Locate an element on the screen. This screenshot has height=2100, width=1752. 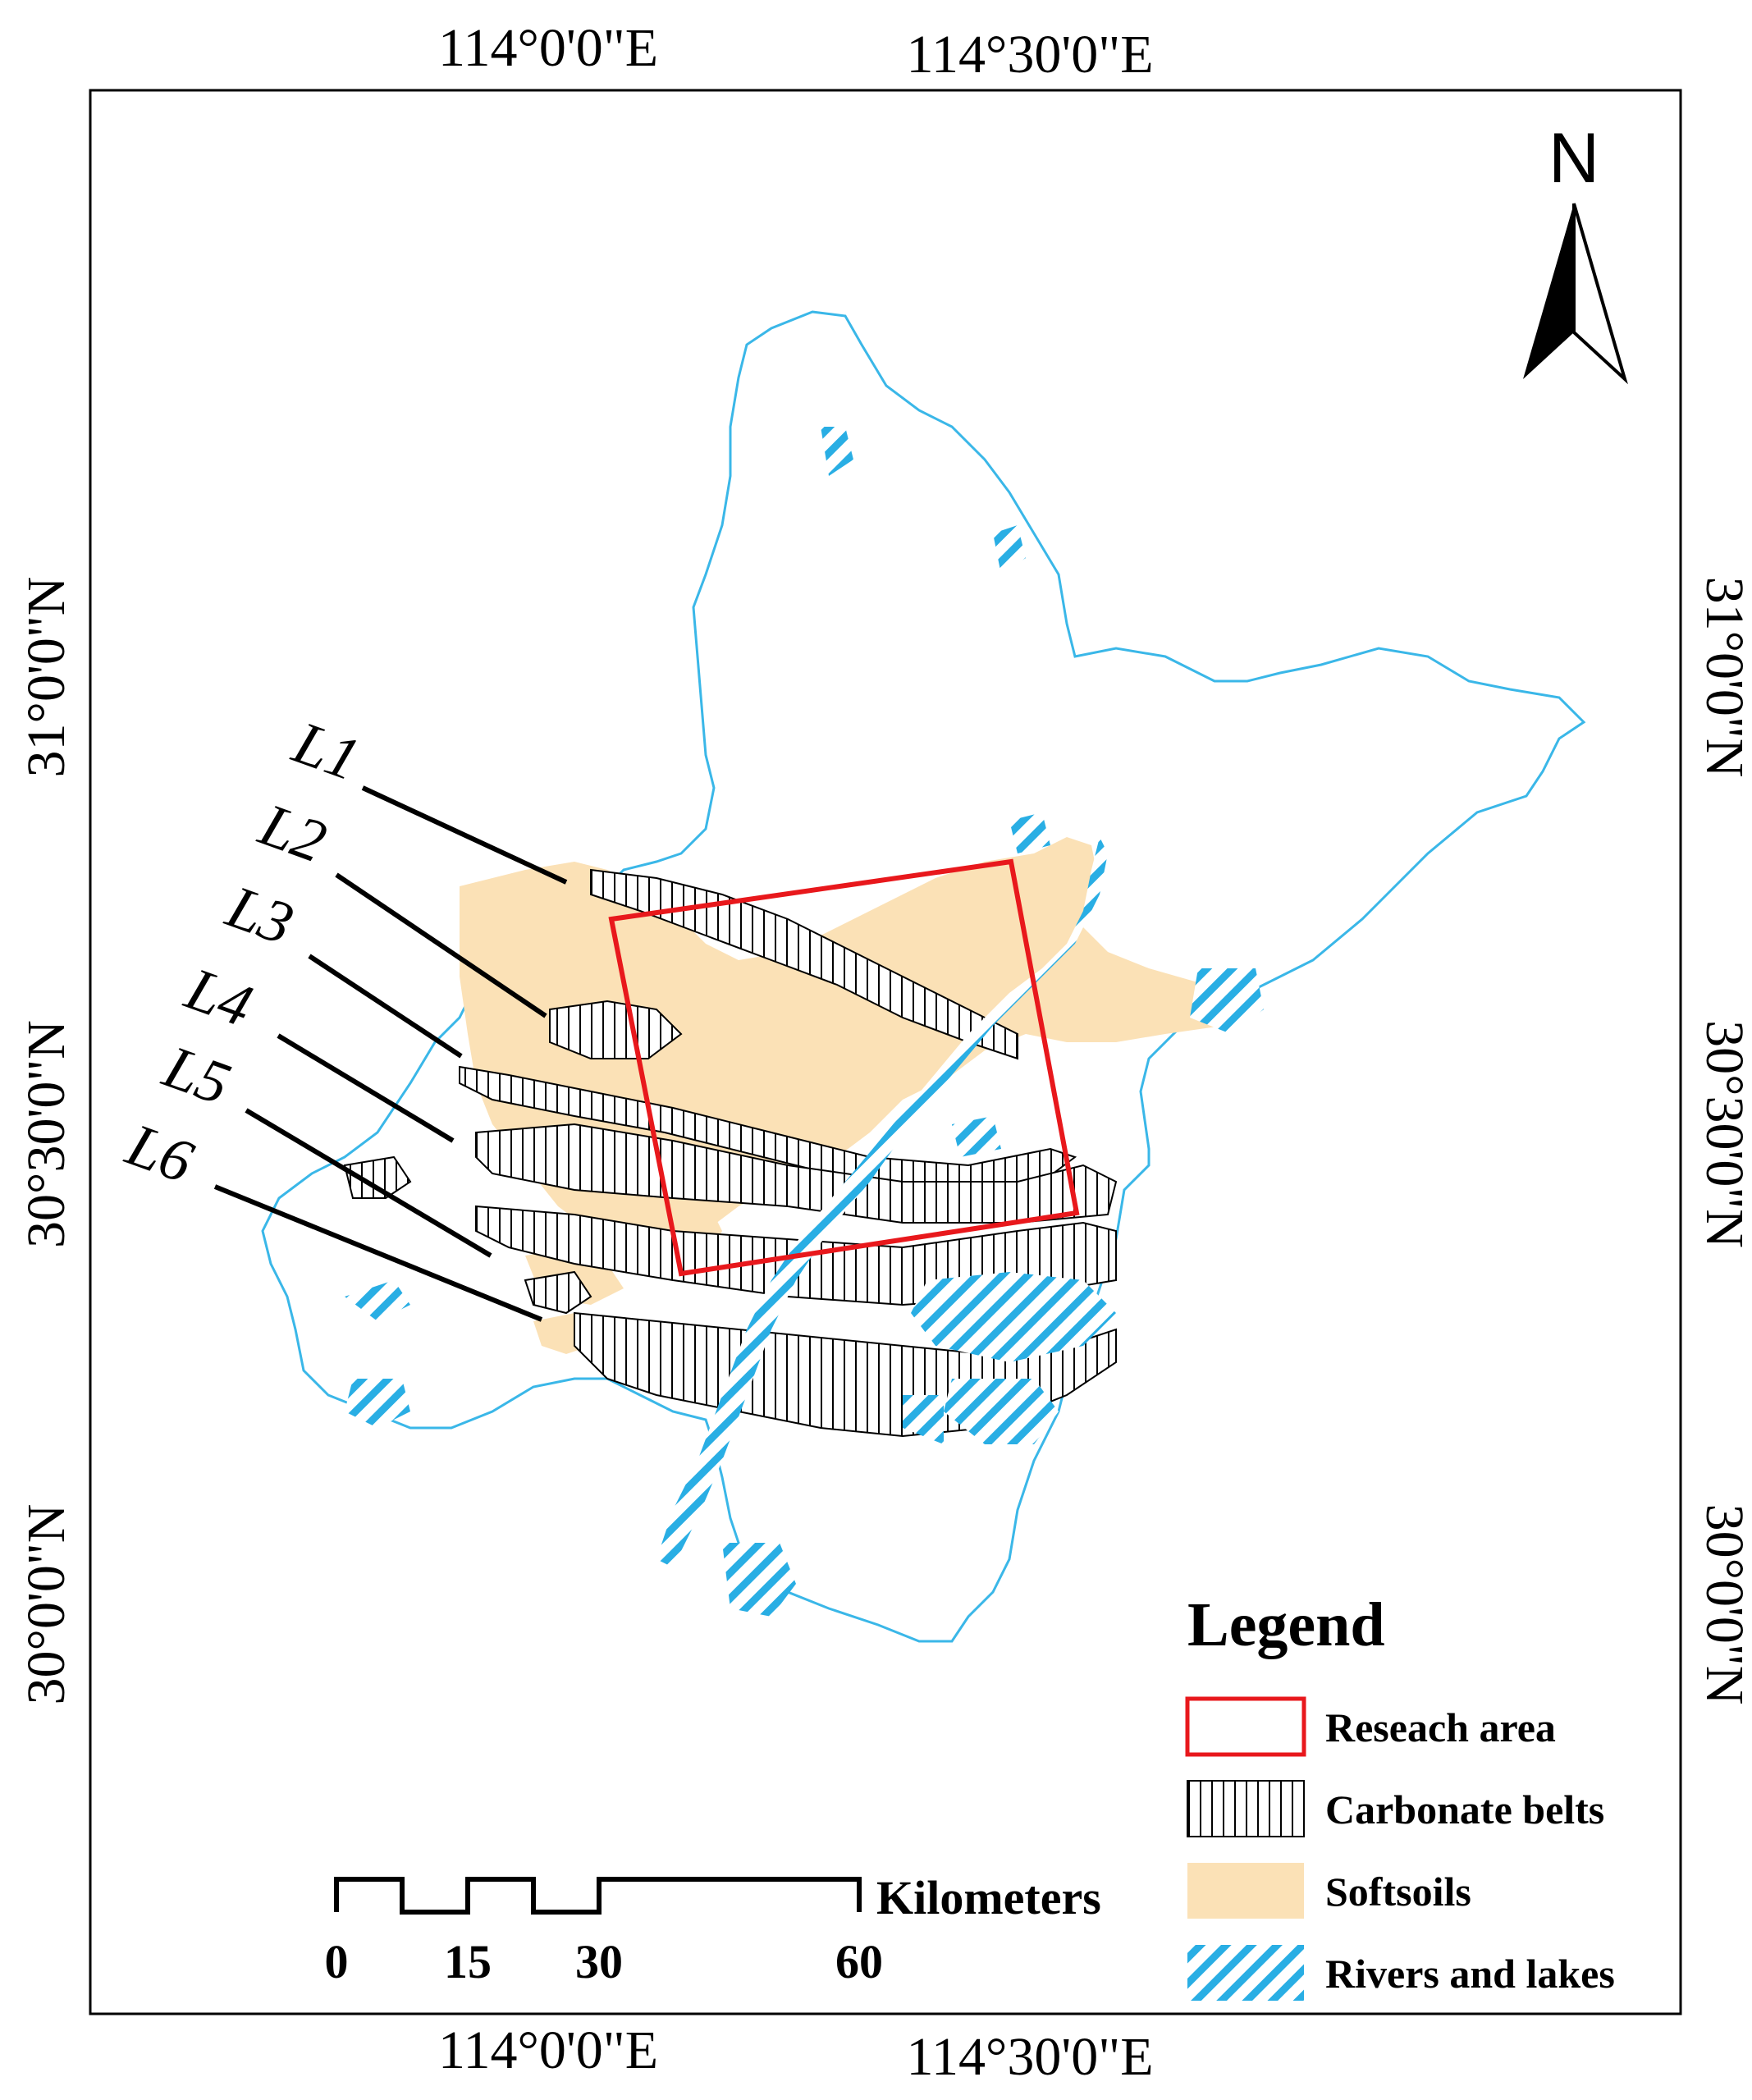
leader-l2 is located at coordinates (441, 945).